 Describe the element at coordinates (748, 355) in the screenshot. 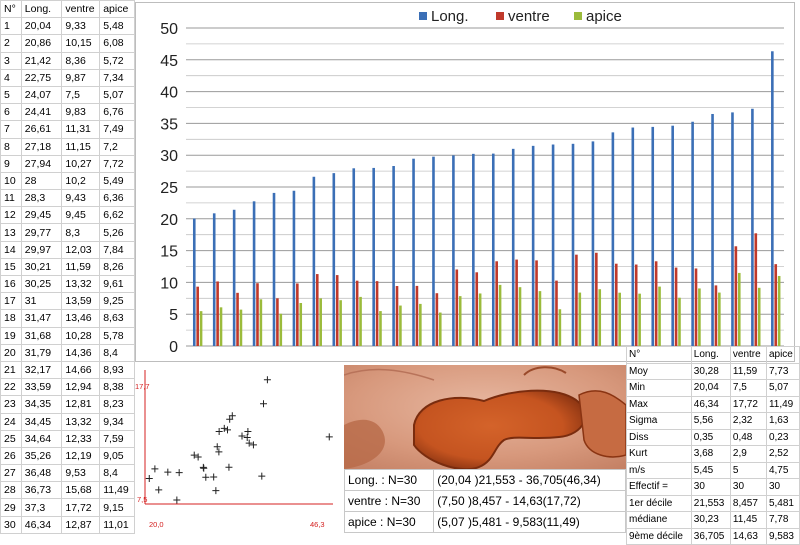

I see `stats-header-cell: ventre` at that location.